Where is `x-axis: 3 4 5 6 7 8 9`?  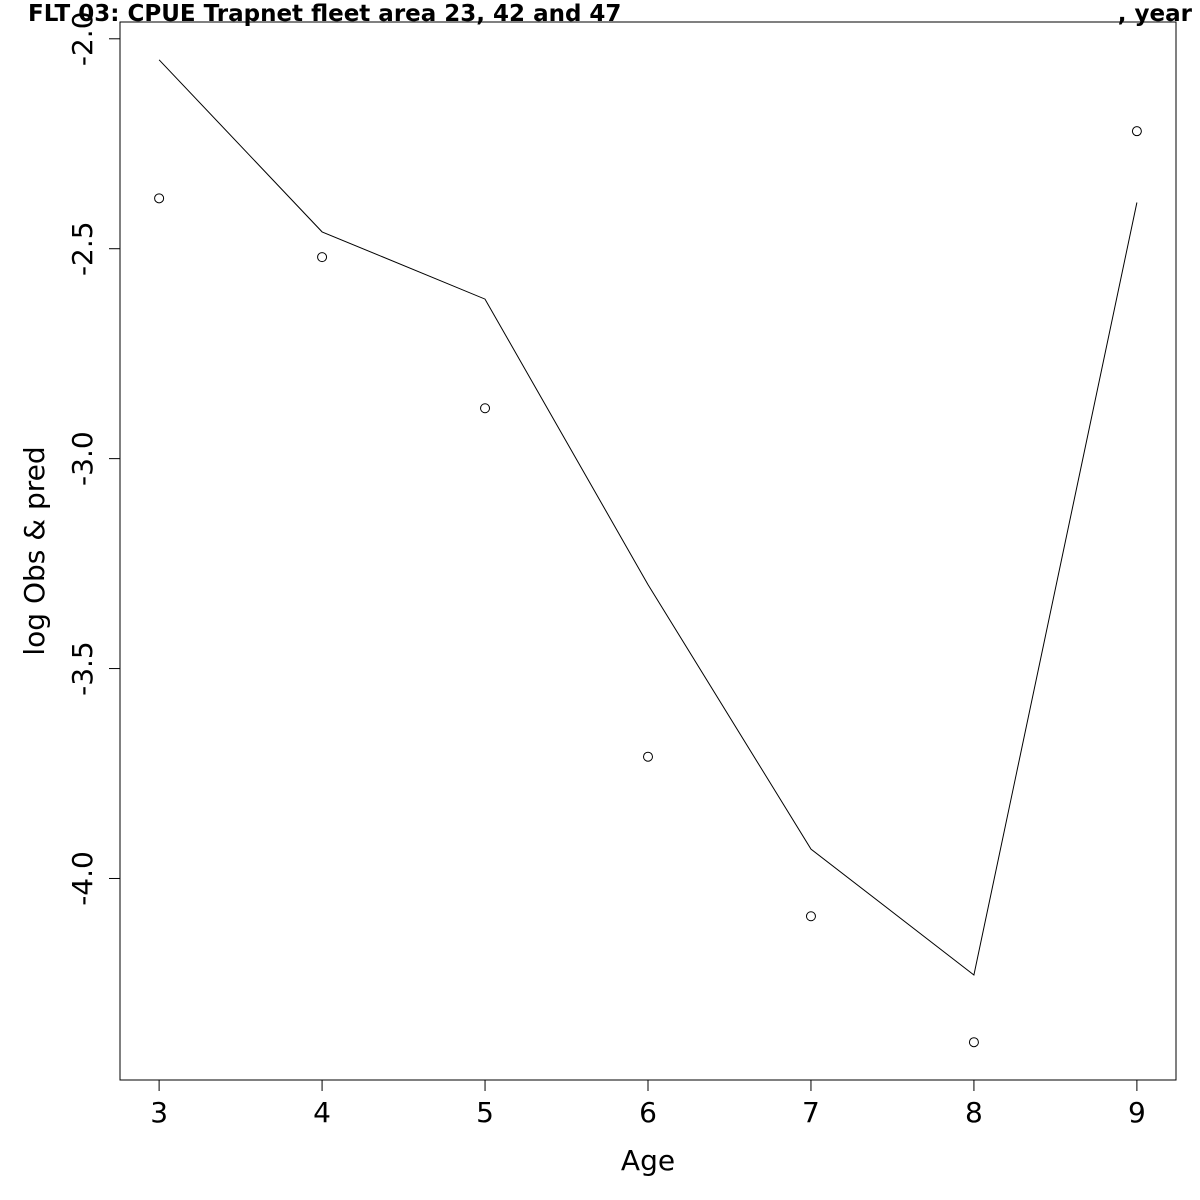
x-axis: 3 4 5 6 7 8 9 is located at coordinates (648, 1104).